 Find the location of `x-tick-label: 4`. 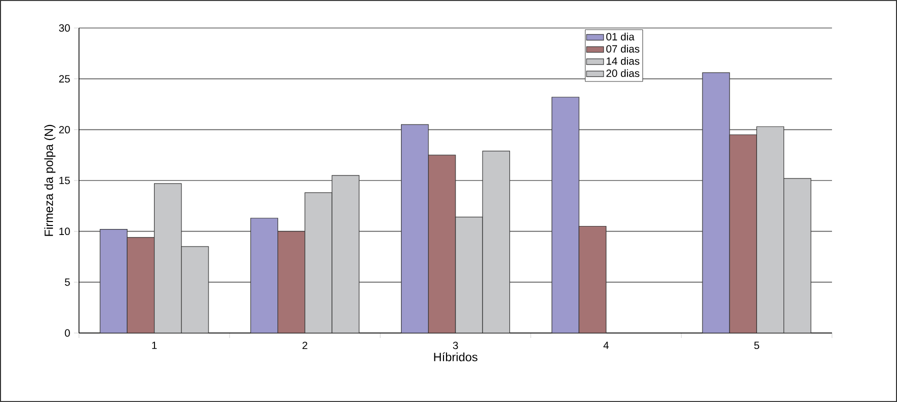

x-tick-label: 4 is located at coordinates (606, 345).